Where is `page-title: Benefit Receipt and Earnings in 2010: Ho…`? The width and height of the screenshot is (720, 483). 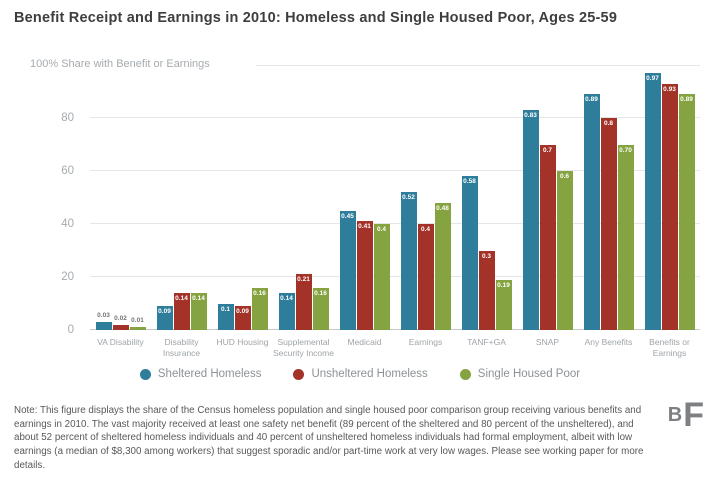
page-title: Benefit Receipt and Earnings in 2010: Ho… is located at coordinates (316, 18).